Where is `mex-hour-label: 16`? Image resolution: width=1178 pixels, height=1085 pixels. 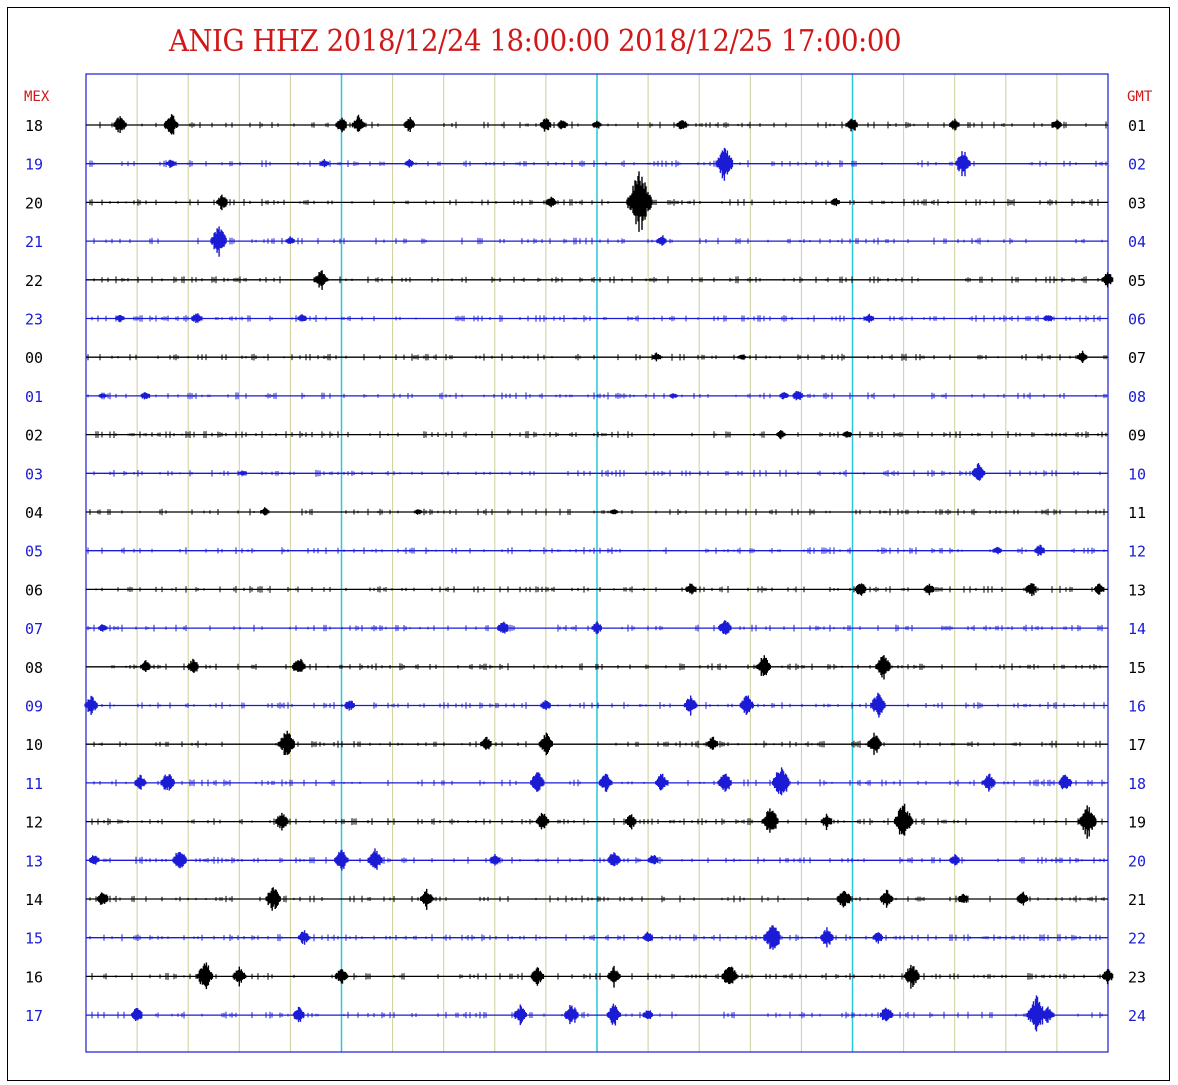 mex-hour-label: 16 is located at coordinates (34, 977).